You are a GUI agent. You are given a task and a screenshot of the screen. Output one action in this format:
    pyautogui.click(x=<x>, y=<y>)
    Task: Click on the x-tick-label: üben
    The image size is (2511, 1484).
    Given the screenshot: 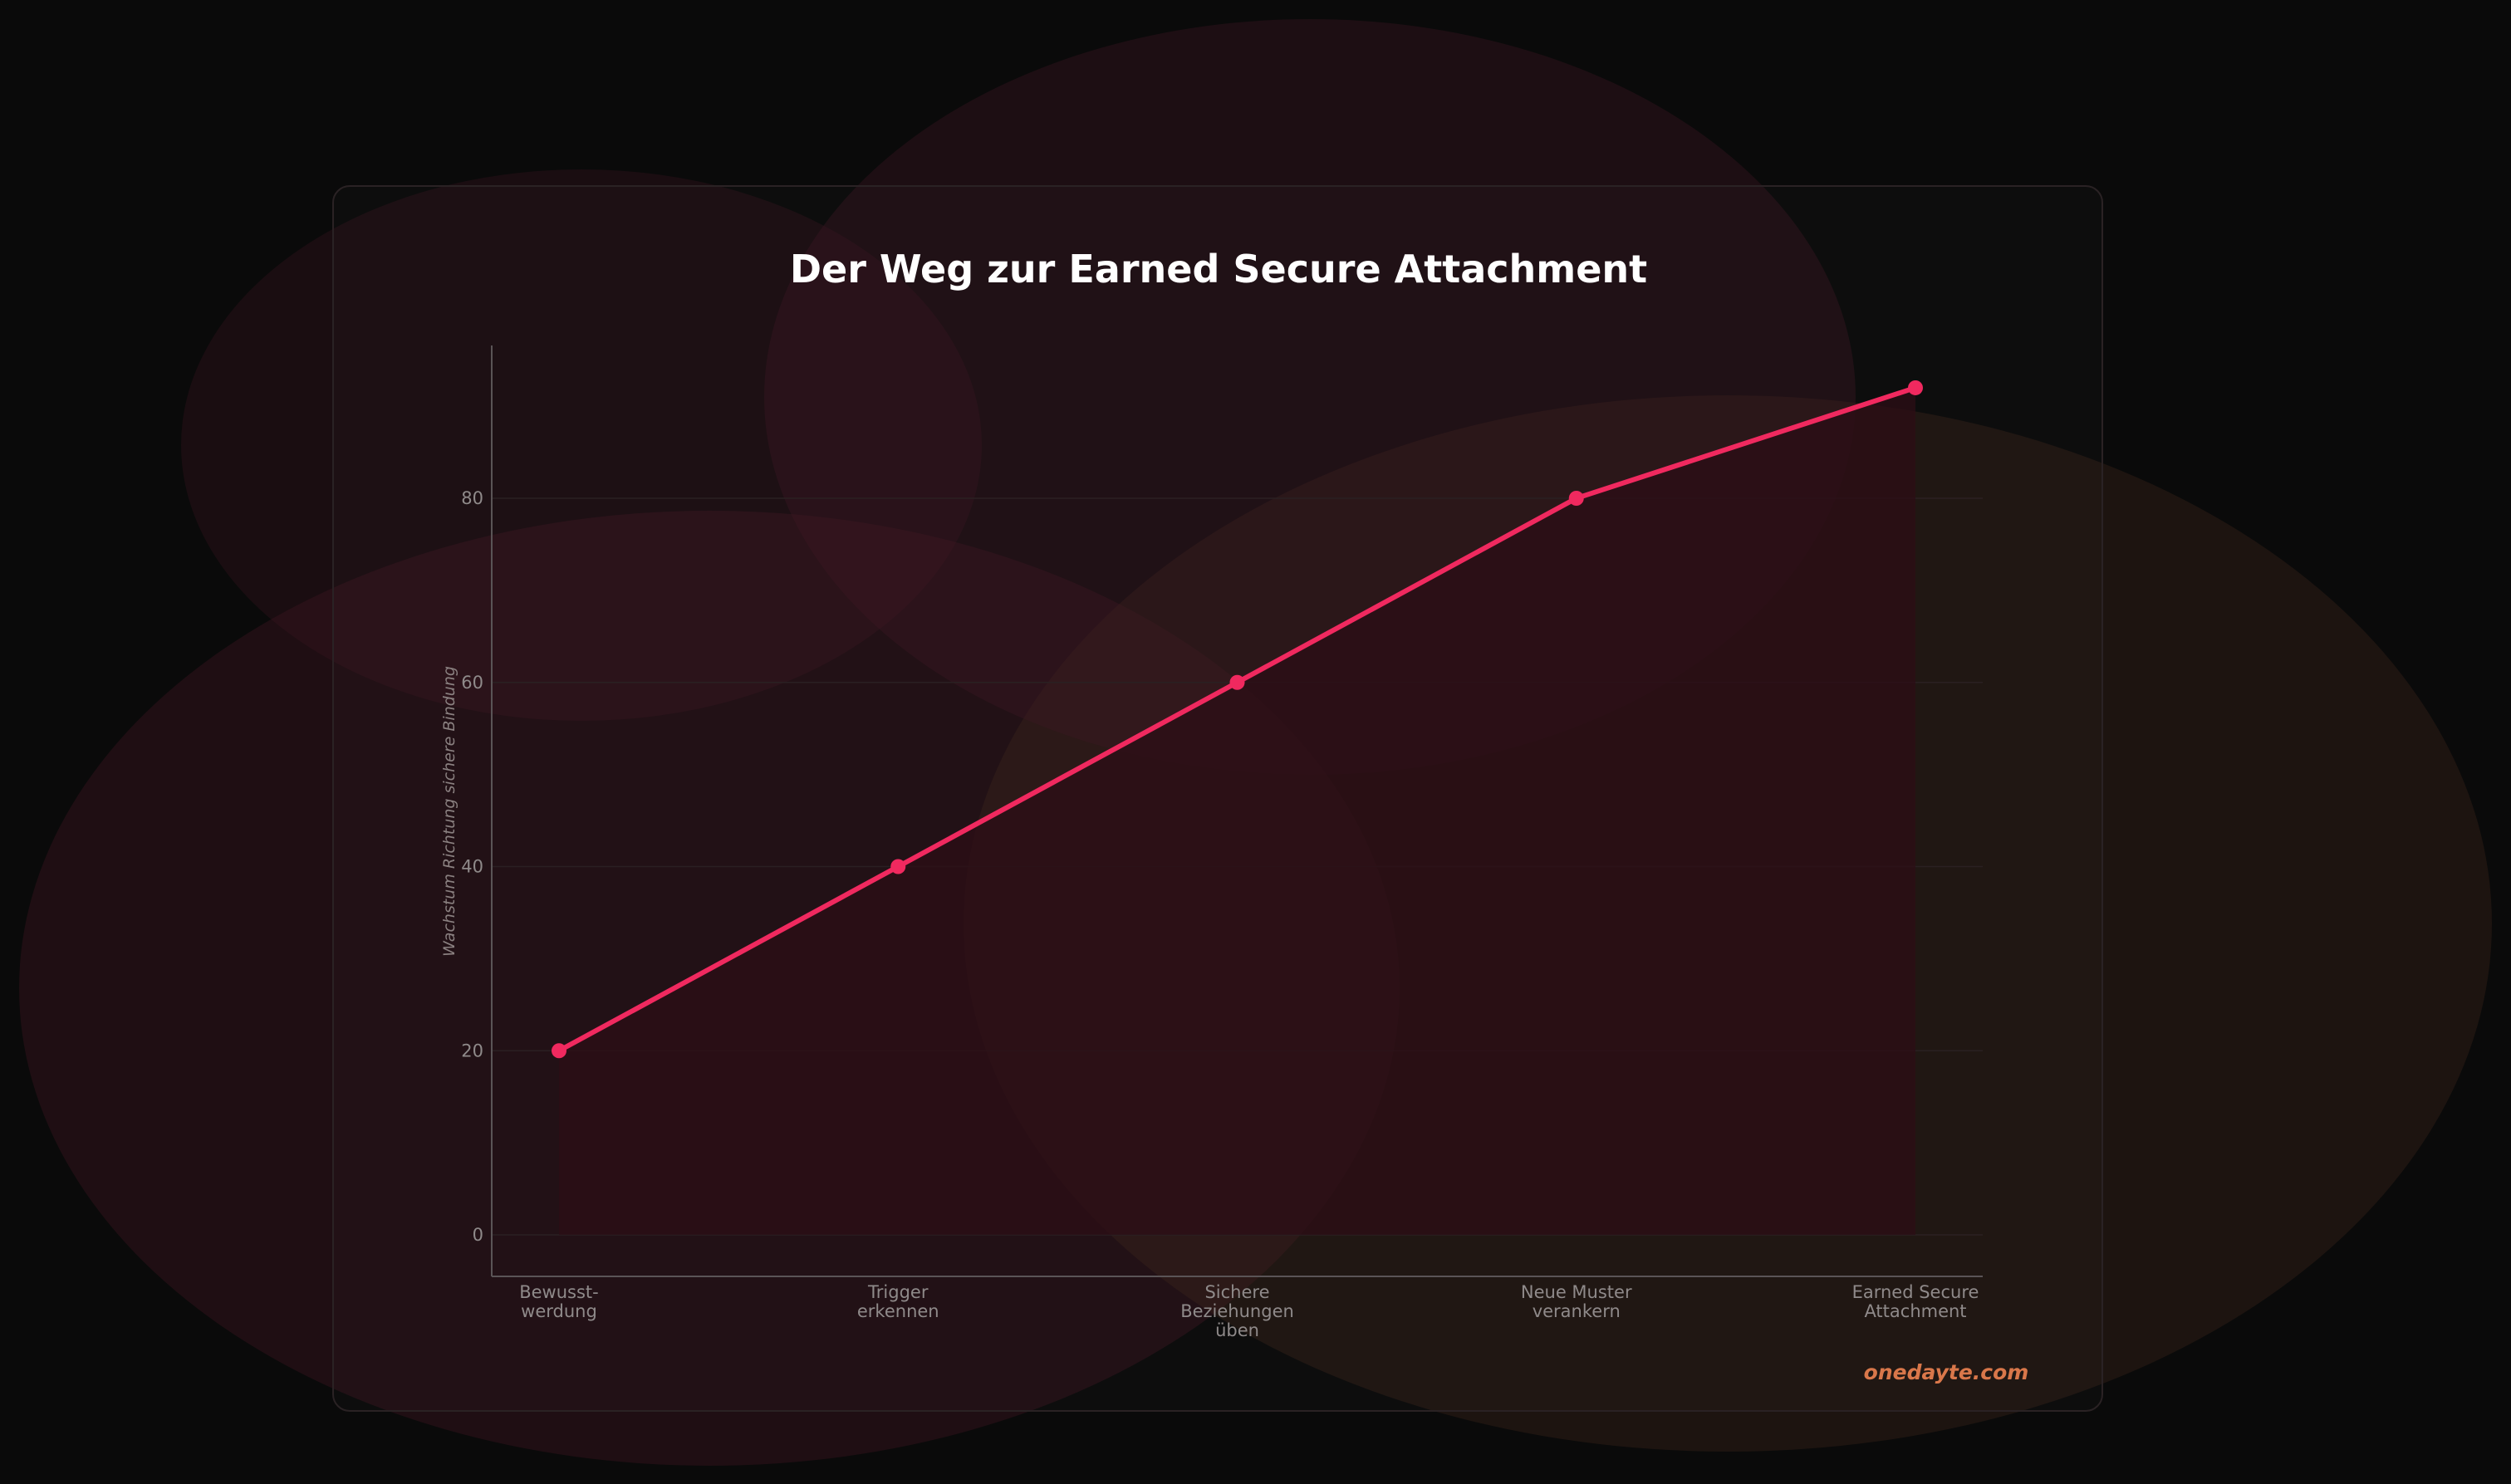 What is the action you would take?
    pyautogui.click(x=1237, y=1330)
    